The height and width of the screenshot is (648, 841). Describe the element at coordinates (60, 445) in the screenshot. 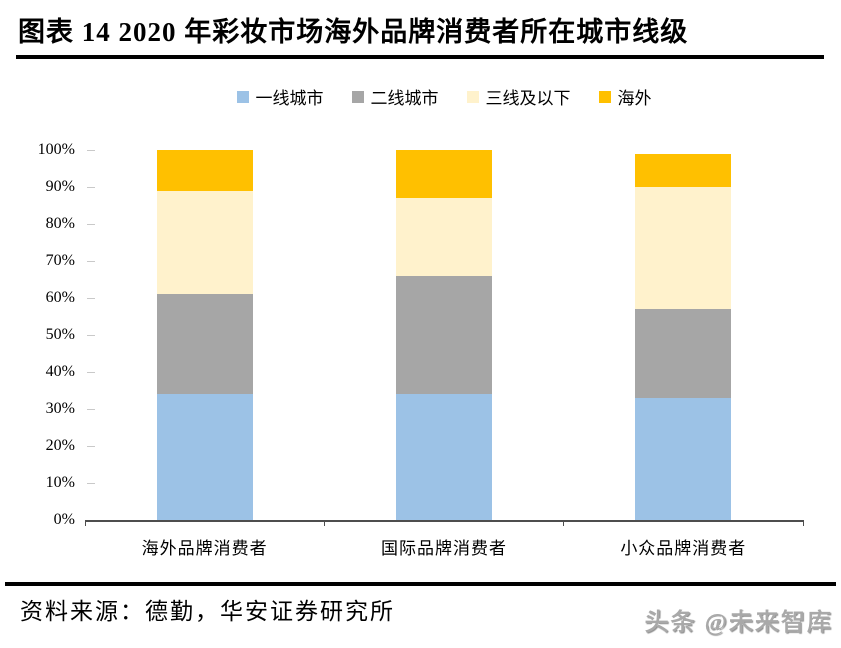

I see `y-axis-label: 20%` at that location.